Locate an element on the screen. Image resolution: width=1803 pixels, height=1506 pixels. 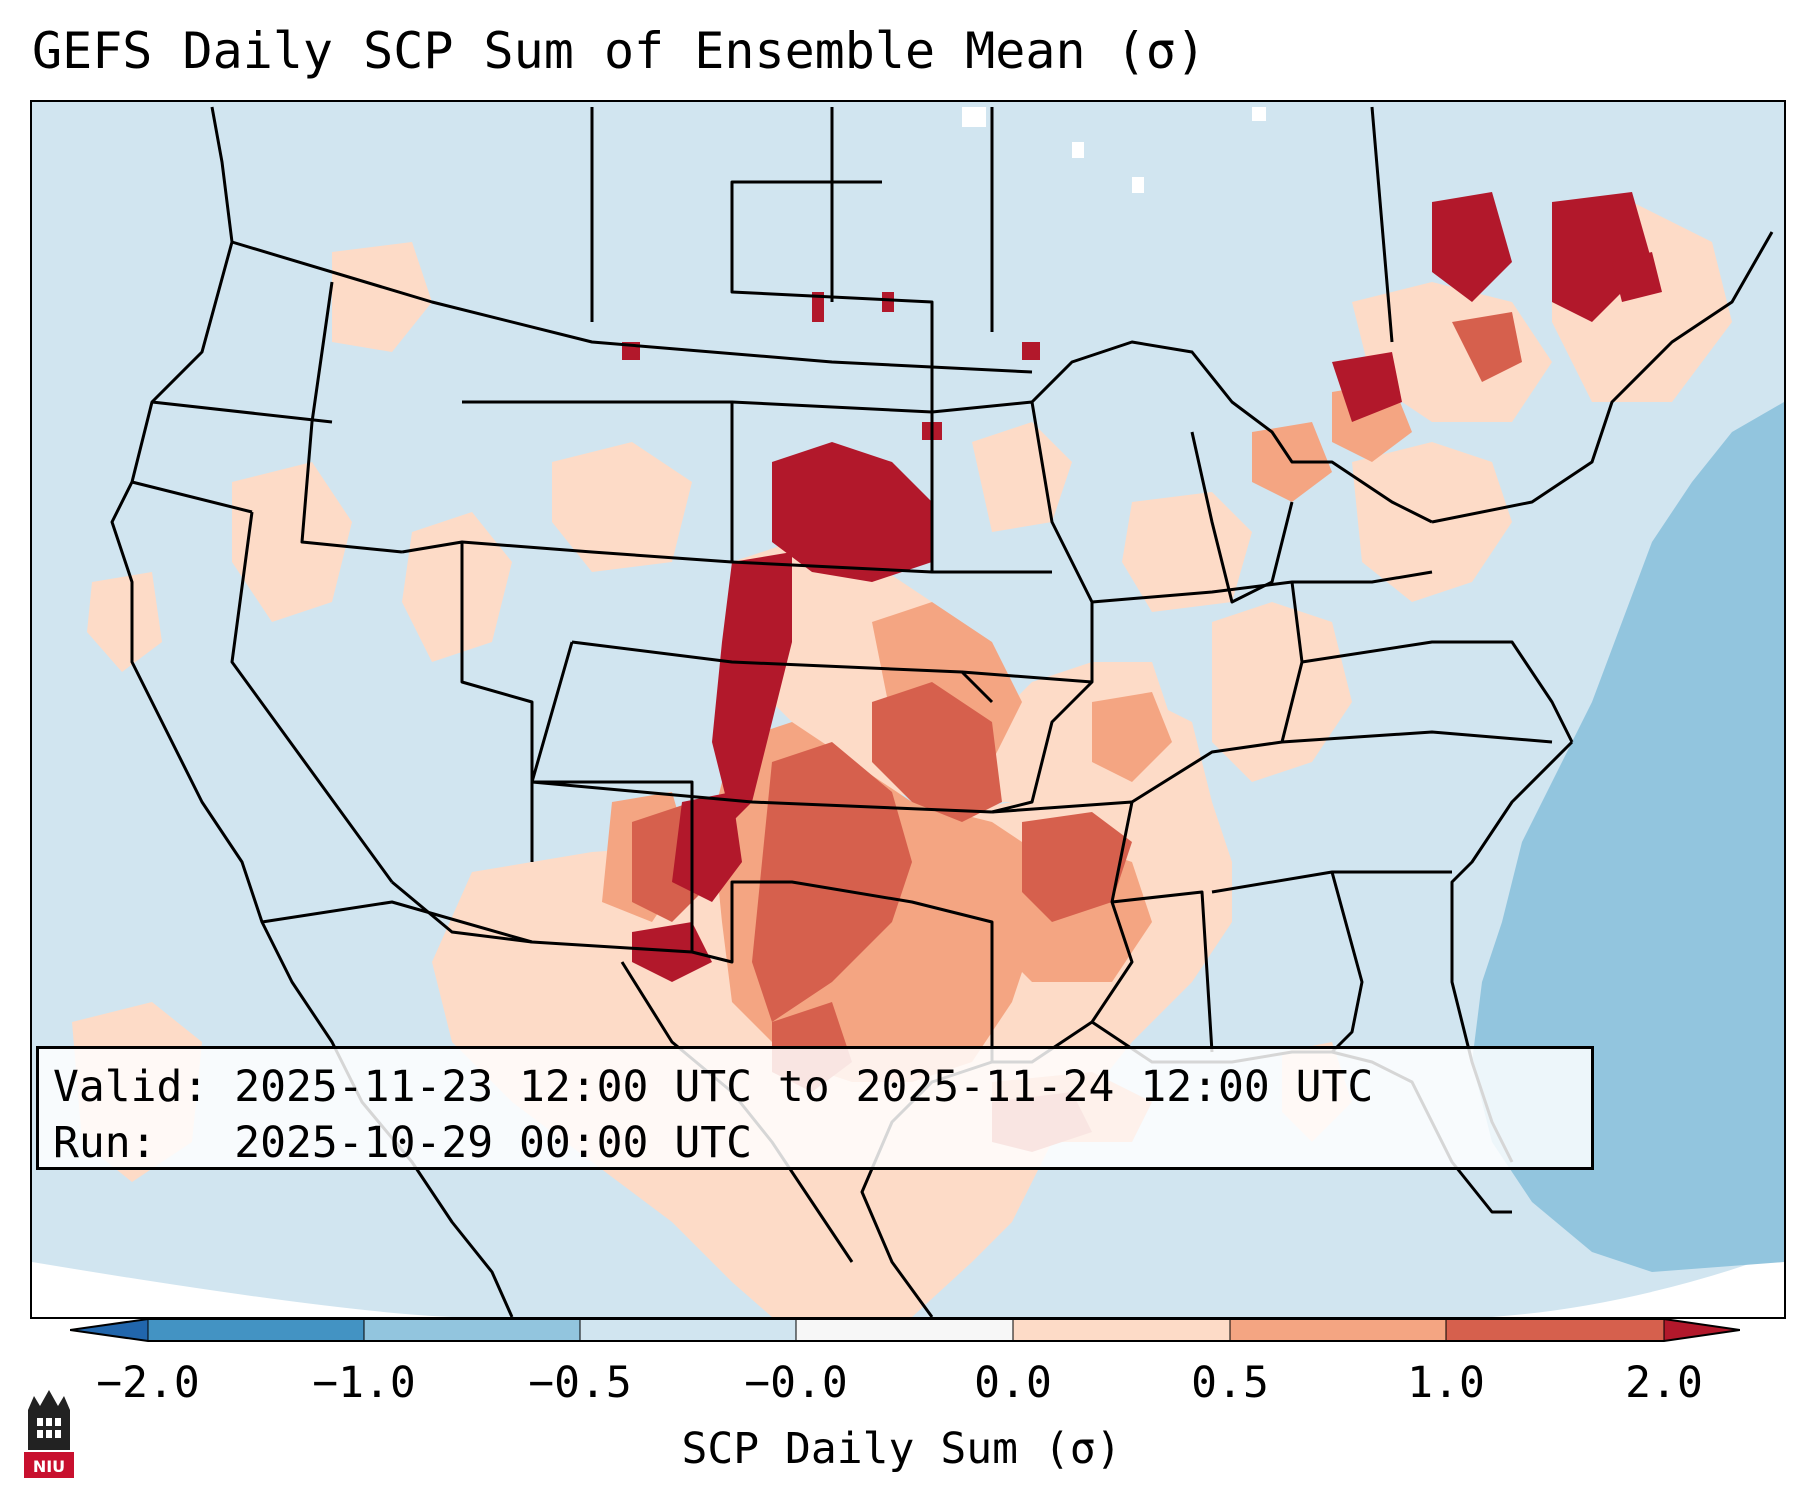
projection-edge-left is located at coordinates (242, 1289).